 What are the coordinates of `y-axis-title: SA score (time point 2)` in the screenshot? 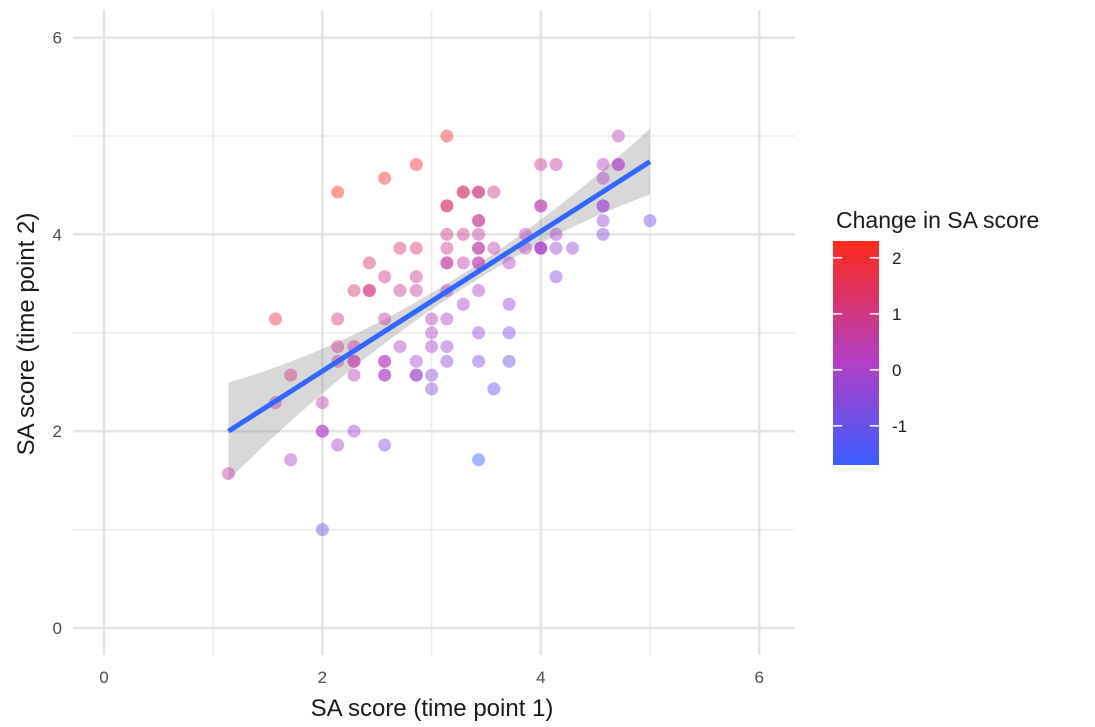 It's located at (26, 334).